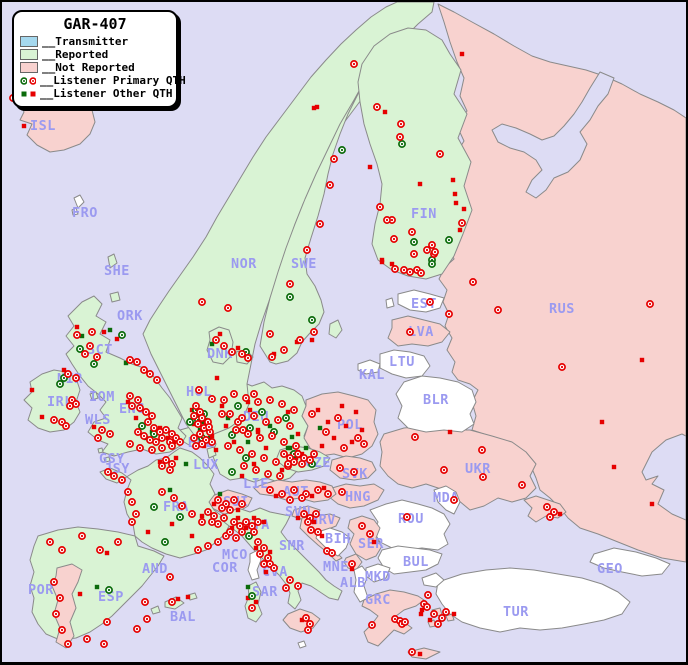 The height and width of the screenshot is (665, 688). Describe the element at coordinates (43, 126) in the screenshot. I see `country-label-ISL: ISL` at that location.